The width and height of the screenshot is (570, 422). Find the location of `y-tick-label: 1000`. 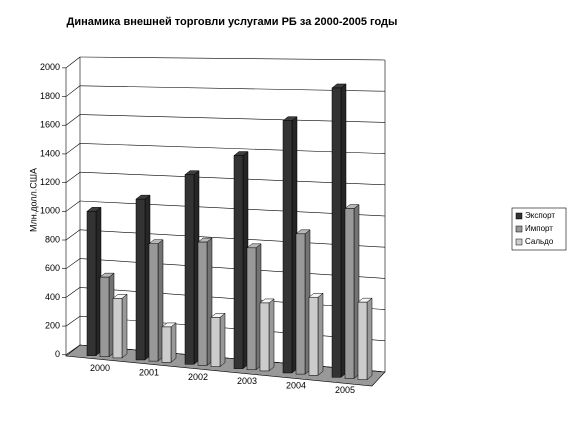

y-tick-label: 1000 is located at coordinates (50, 211).